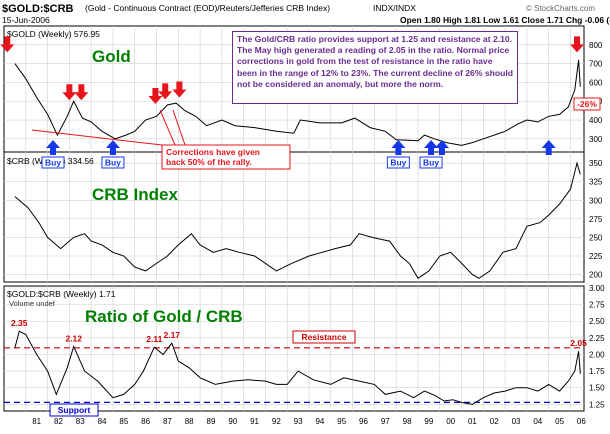 This screenshot has height=434, width=610. I want to click on ratio-peak-label: 2.11, so click(154, 339).